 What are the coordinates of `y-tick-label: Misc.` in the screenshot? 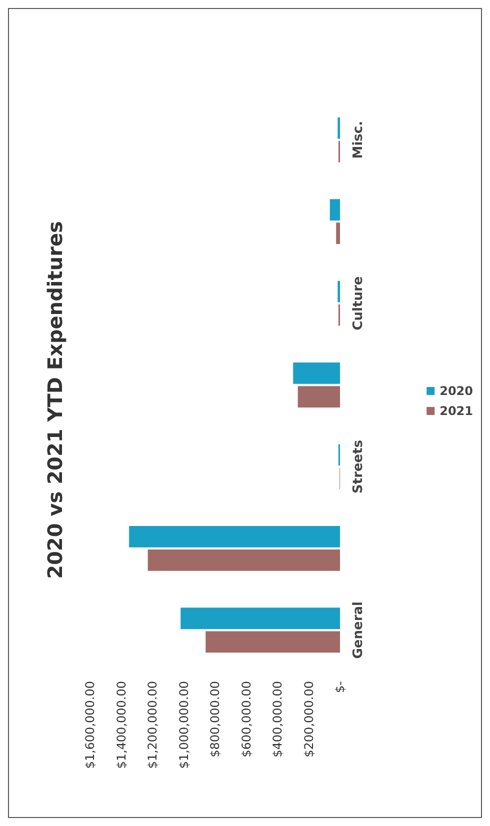 It's located at (358, 139).